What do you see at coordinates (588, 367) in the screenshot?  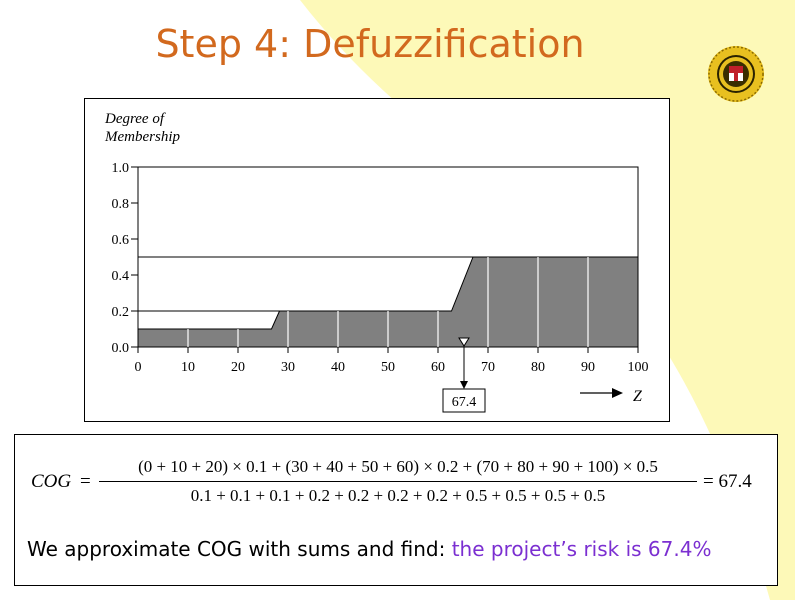 I see `x-tick-label: 90` at bounding box center [588, 367].